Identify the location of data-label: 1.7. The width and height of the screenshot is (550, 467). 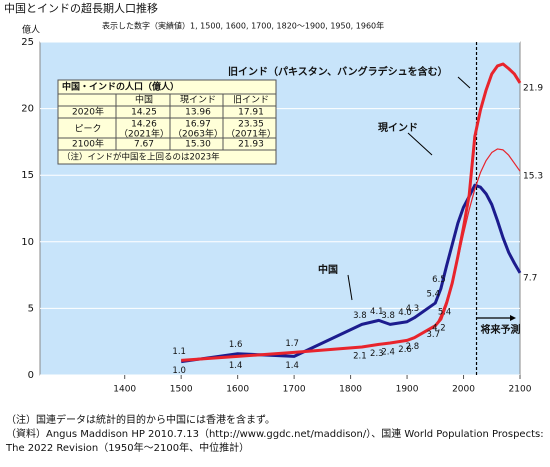
(292, 344).